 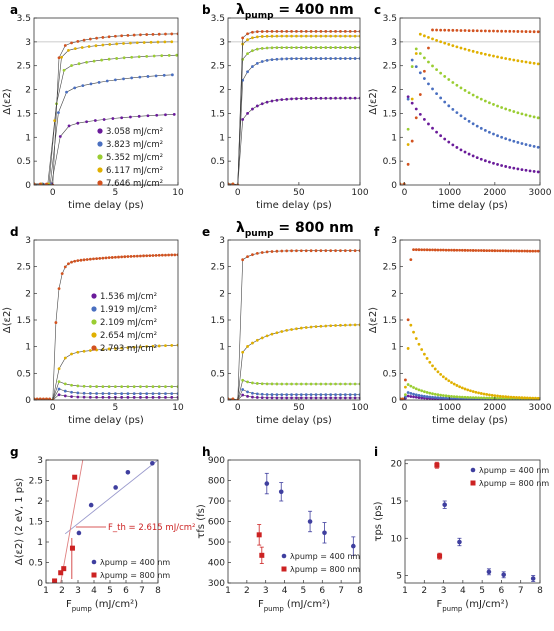 What do you see at coordinates (285, 591) in the screenshot?
I see `x-tick-label: 4` at bounding box center [285, 591].